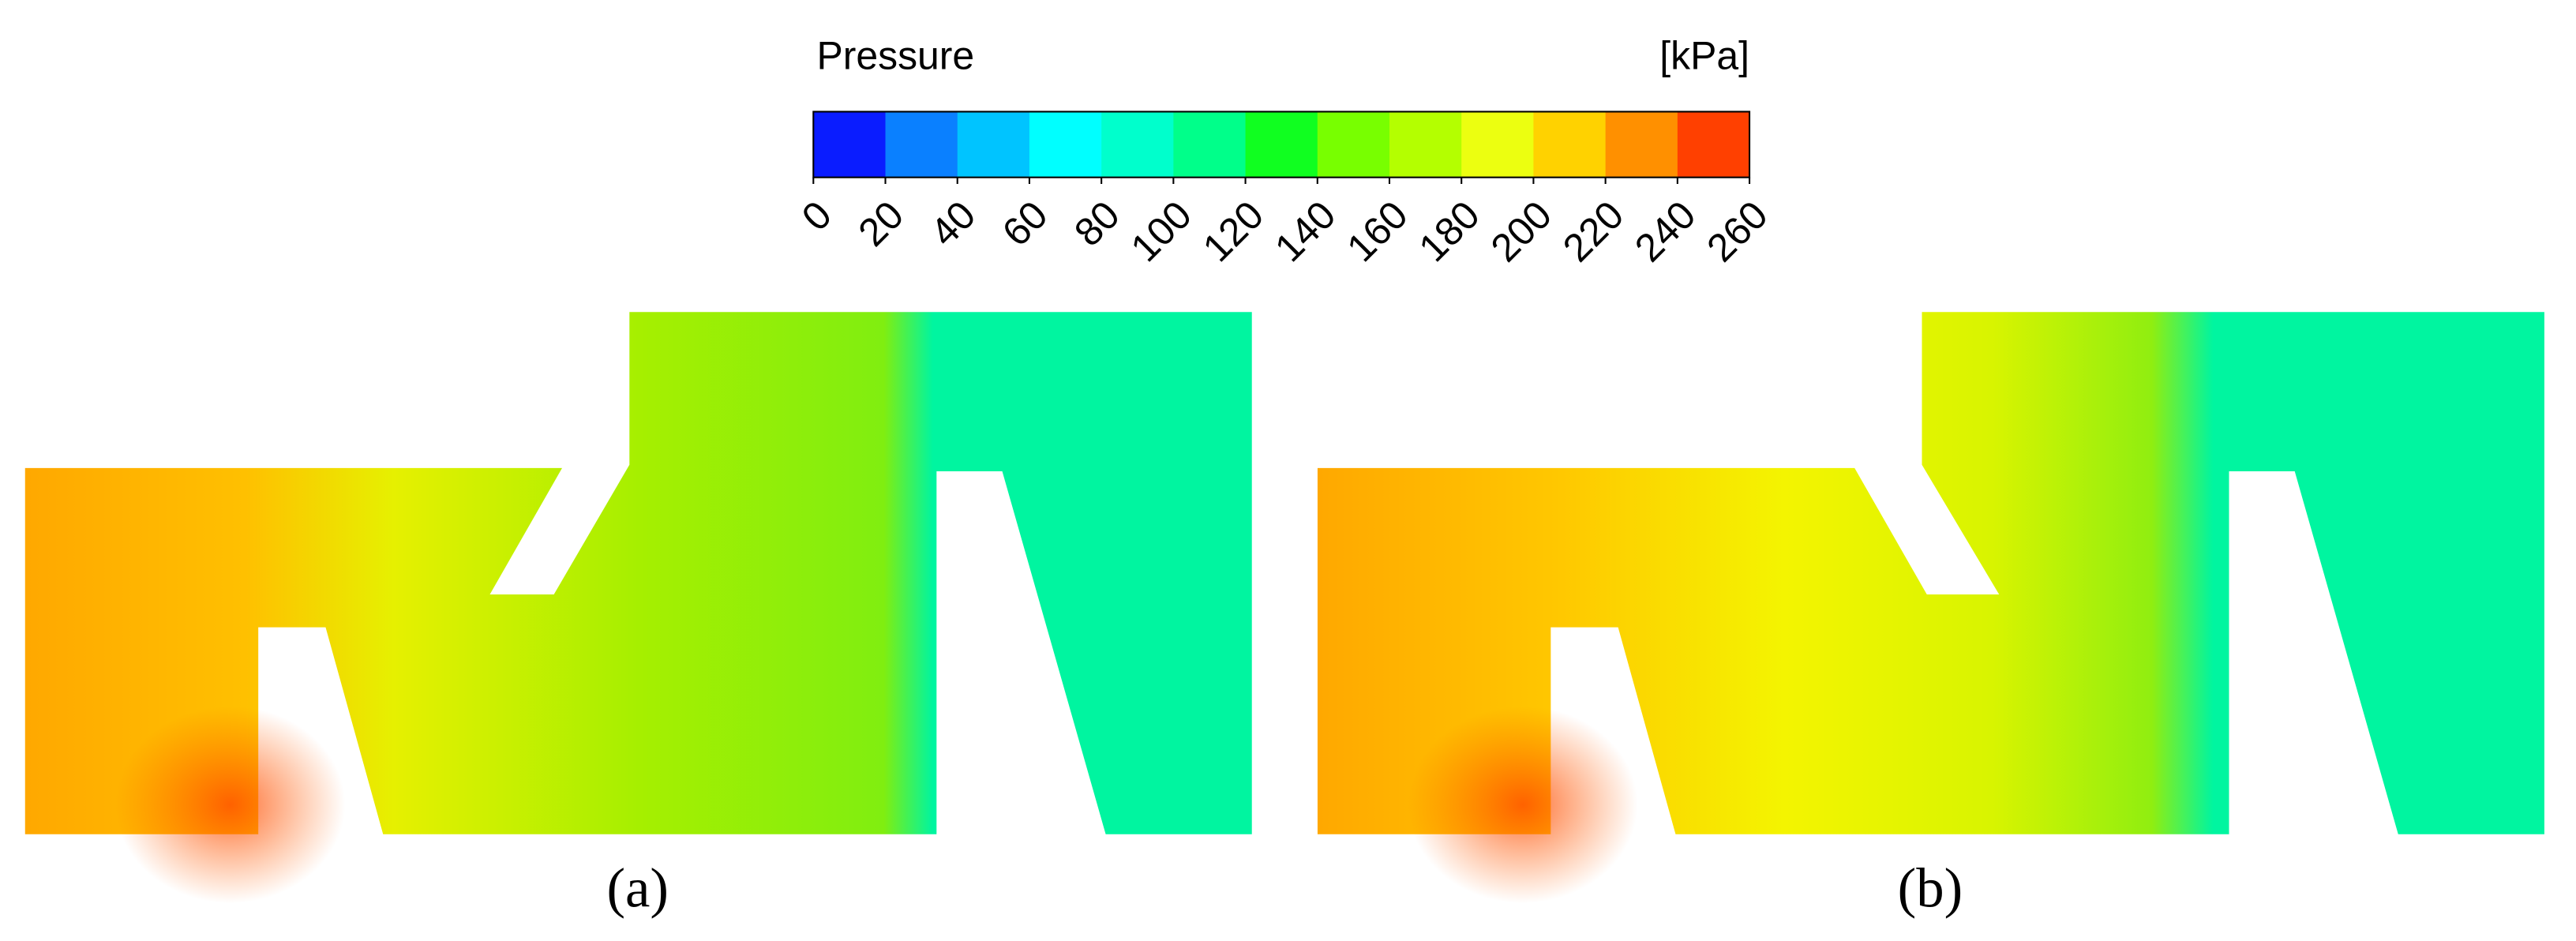  Describe the element at coordinates (1704, 55) in the screenshot. I see `colorbar-unit: [kPa]` at that location.